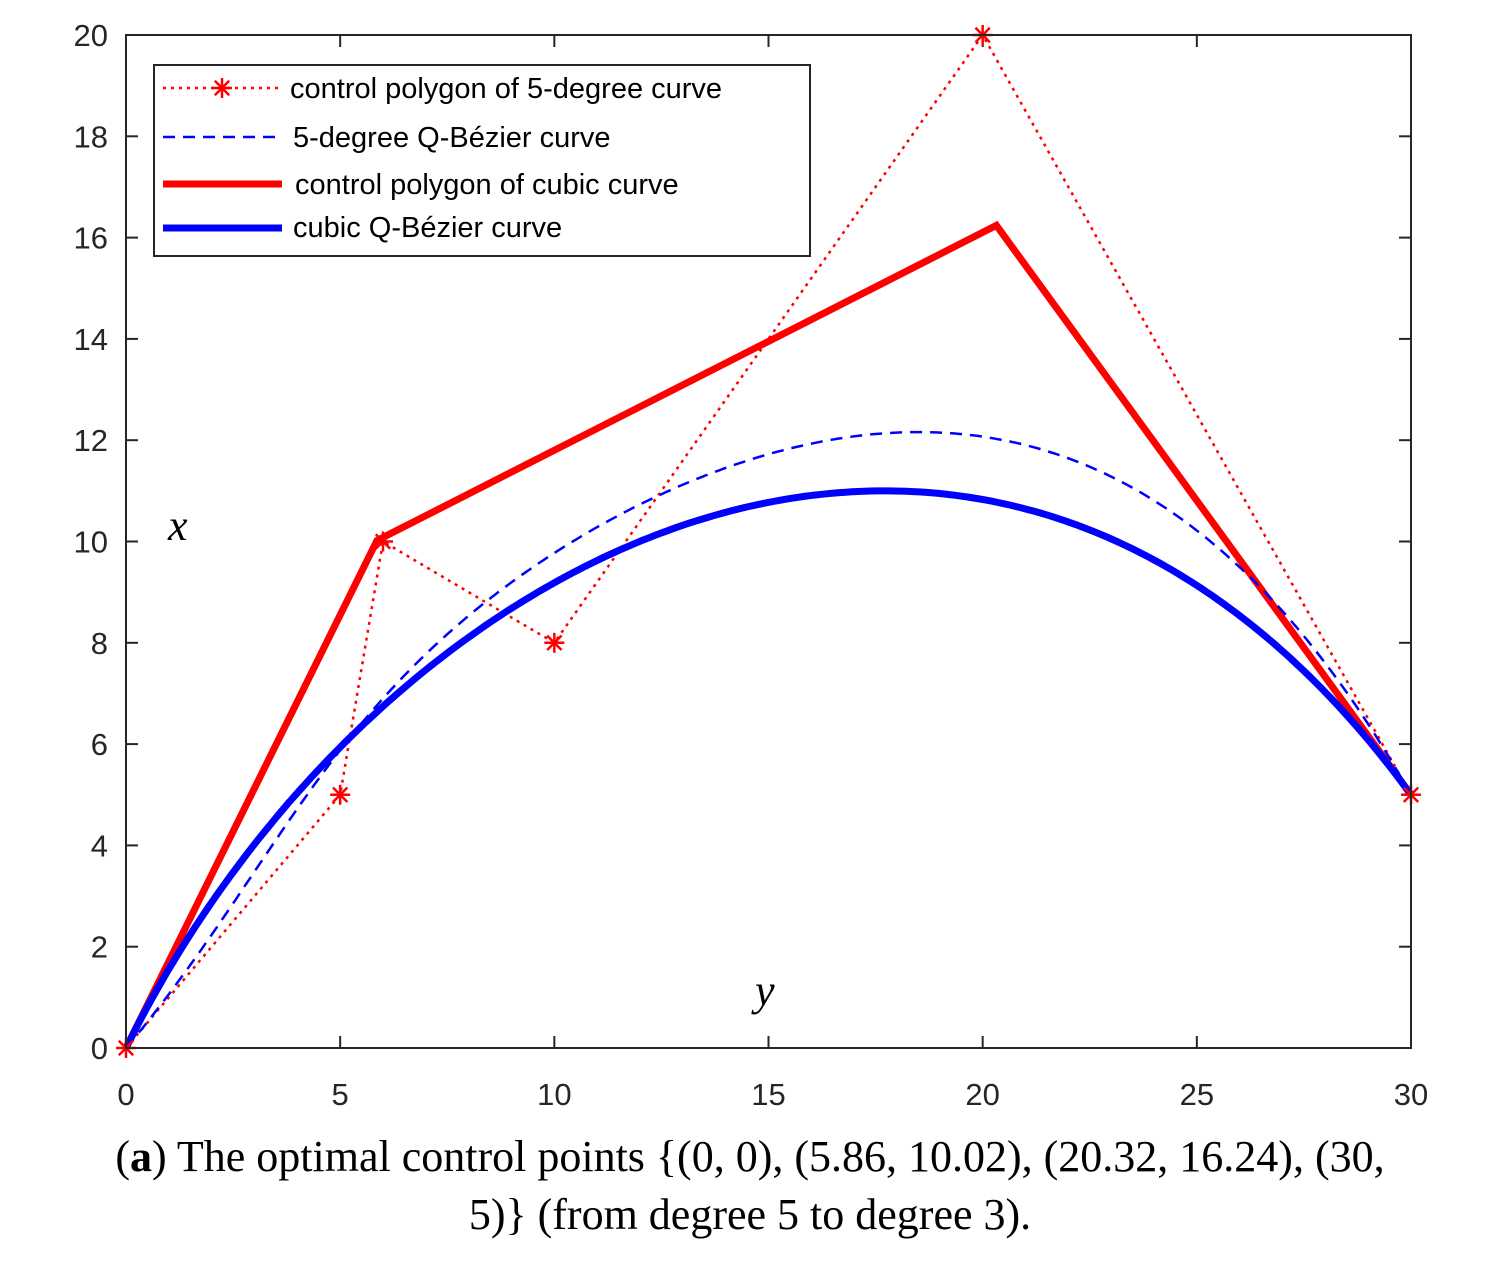  What do you see at coordinates (554, 1094) in the screenshot?
I see `x-tick-label-2: 10` at bounding box center [554, 1094].